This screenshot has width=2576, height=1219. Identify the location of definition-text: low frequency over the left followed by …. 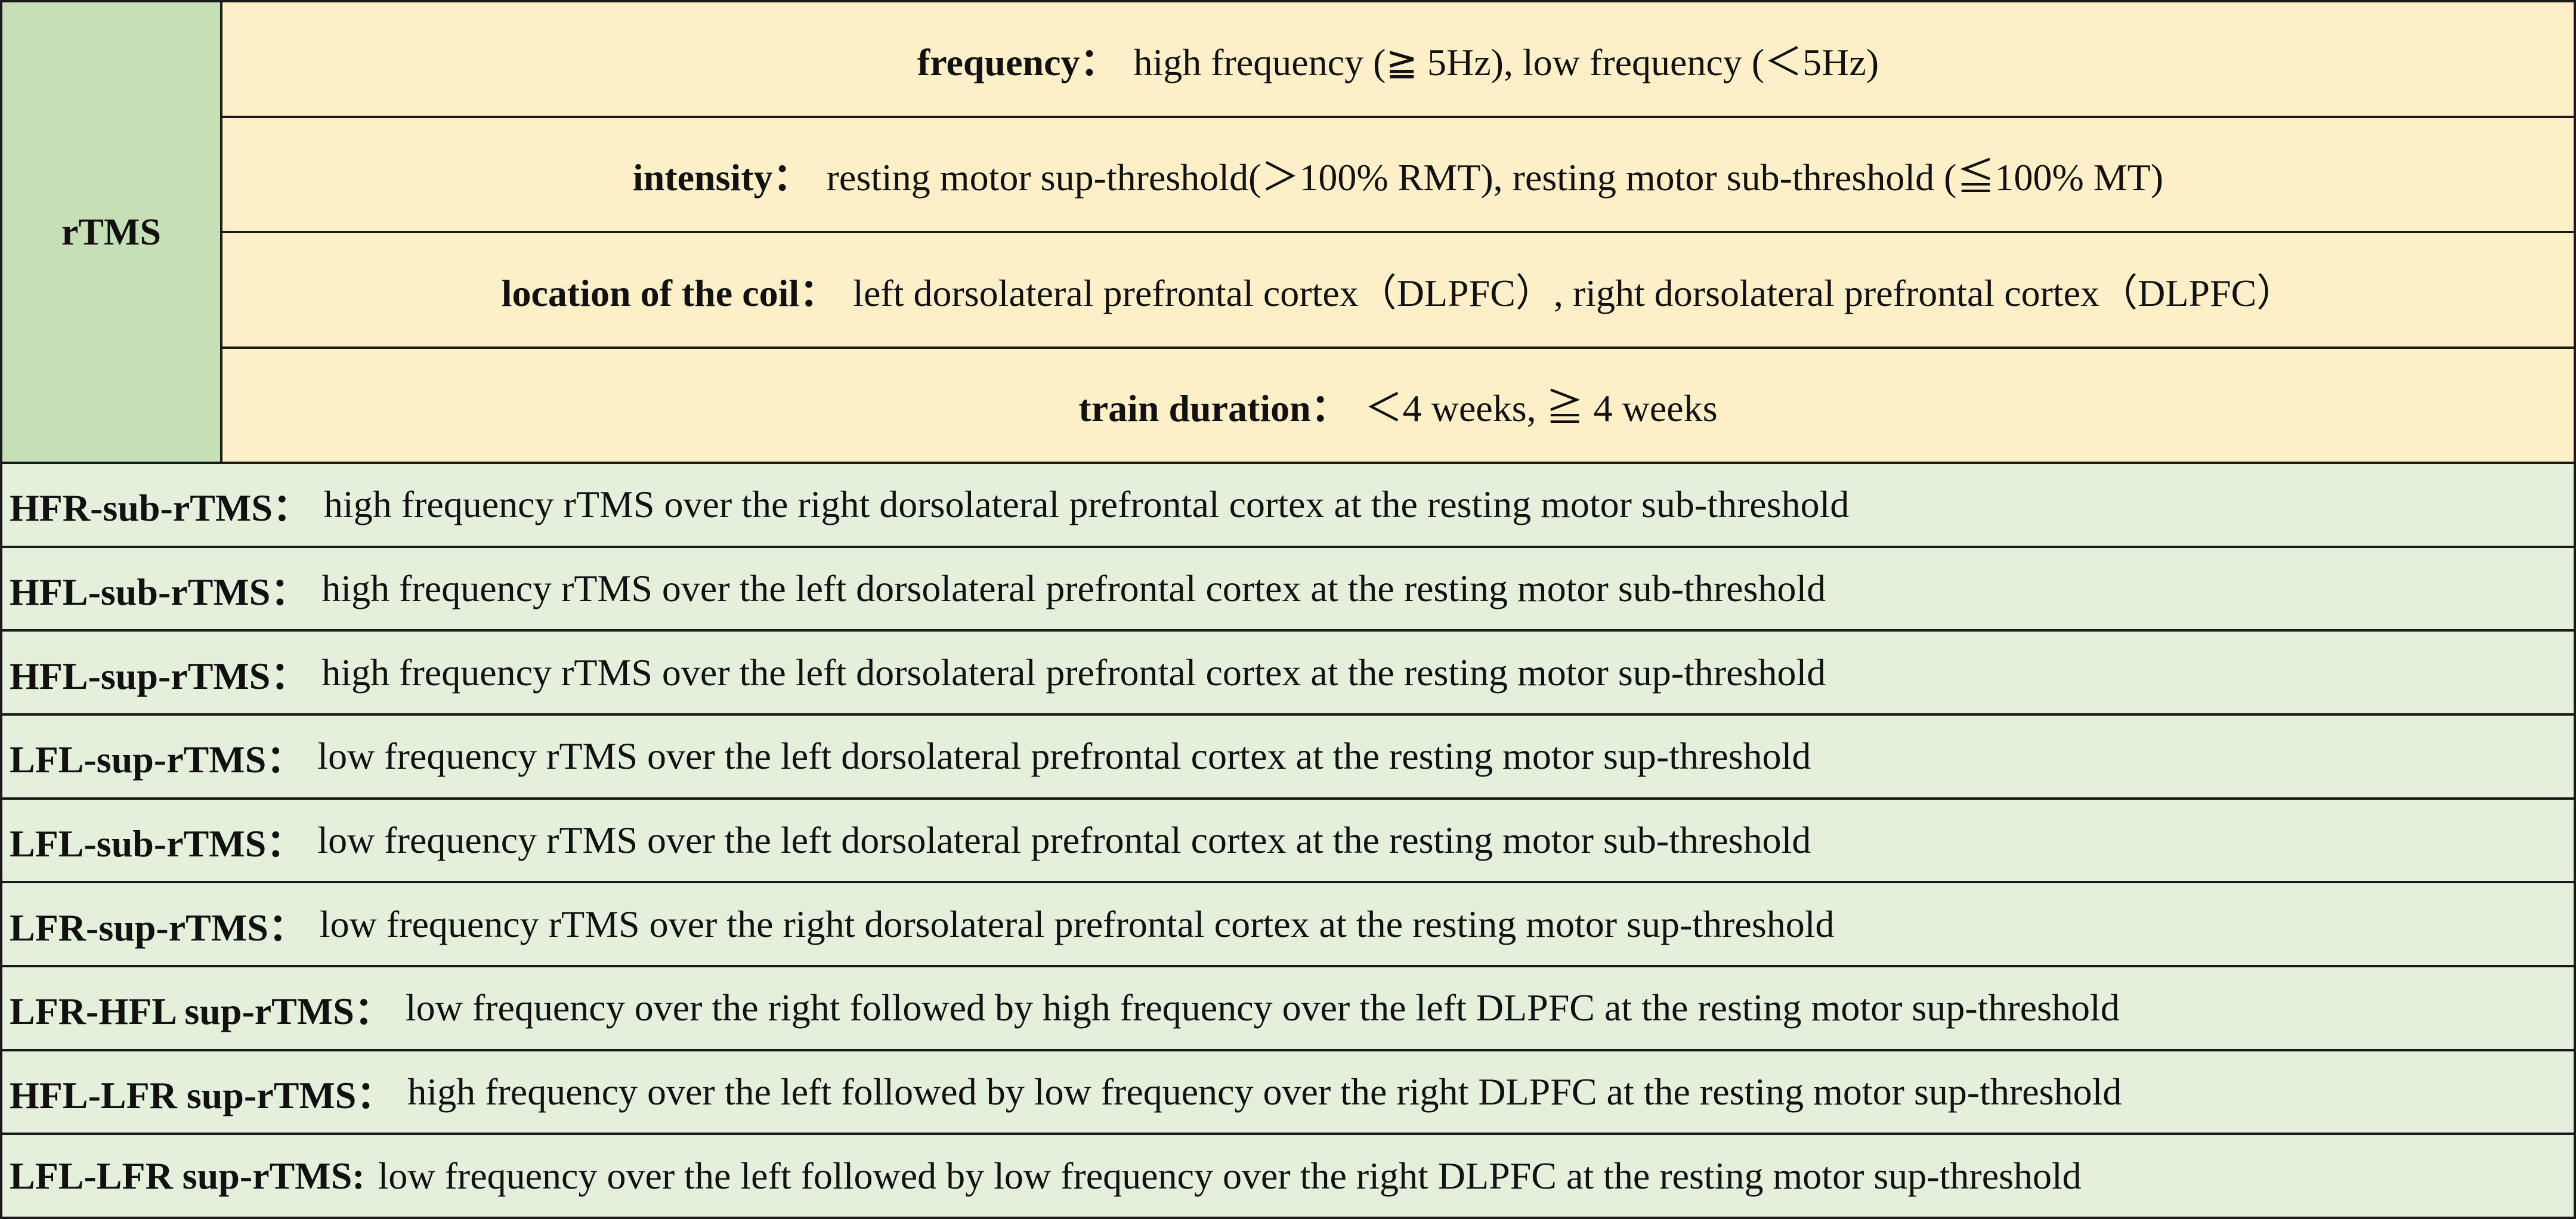
(1230, 1175).